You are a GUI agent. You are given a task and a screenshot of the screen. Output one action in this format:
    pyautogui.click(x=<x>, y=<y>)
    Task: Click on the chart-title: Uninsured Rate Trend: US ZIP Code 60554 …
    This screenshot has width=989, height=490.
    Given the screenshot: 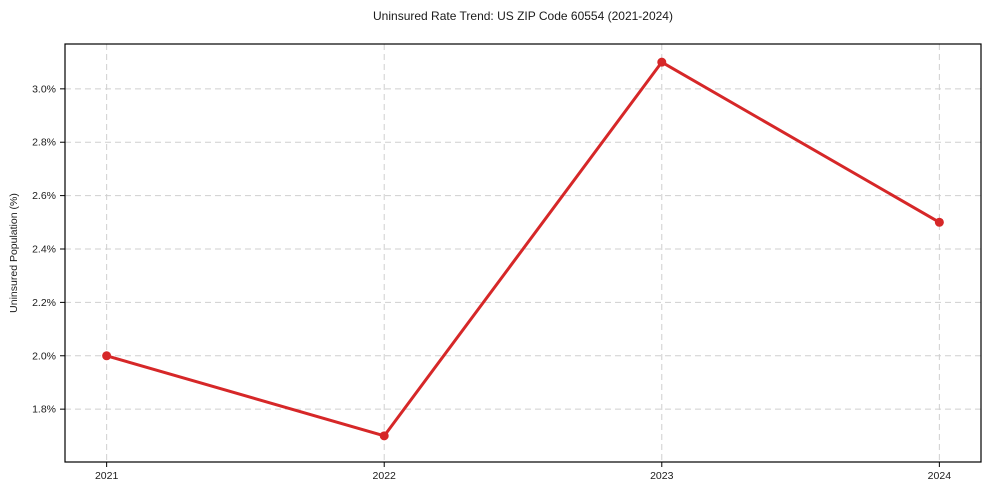 What is the action you would take?
    pyautogui.click(x=523, y=16)
    